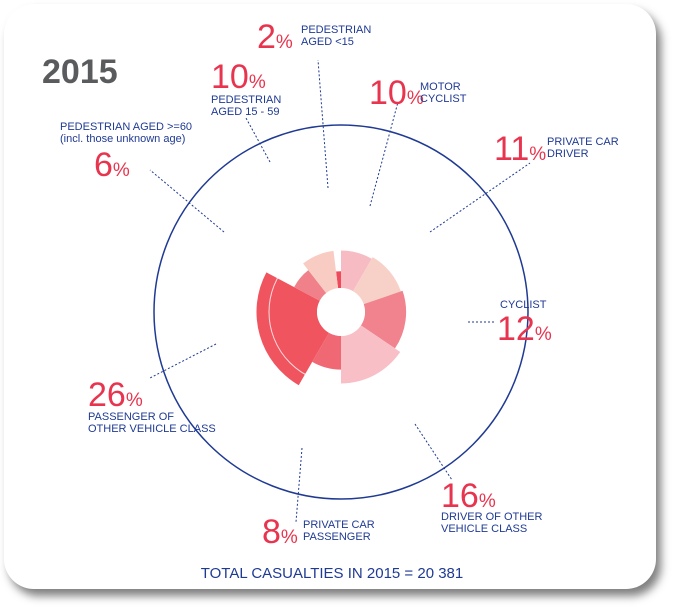 The height and width of the screenshot is (615, 675). I want to click on category-label-4-0: DRIVER OF OTHER, so click(492, 517).